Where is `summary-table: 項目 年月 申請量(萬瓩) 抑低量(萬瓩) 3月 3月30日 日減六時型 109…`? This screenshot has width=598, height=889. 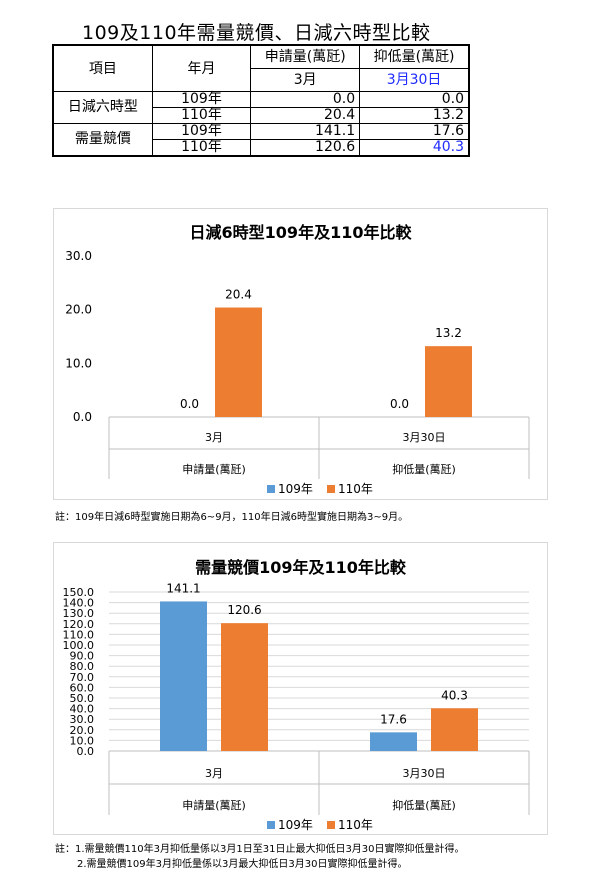
summary-table: 項目 年月 申請量(萬瓩) 抑低量(萬瓩) 3月 3月30日 日減六時型 109… is located at coordinates (261, 100).